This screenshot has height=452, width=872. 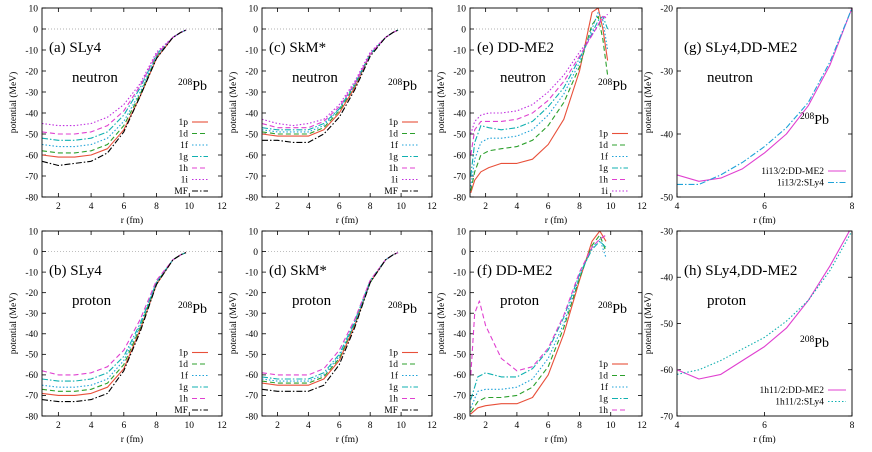 I want to click on series-line-1i132sly4, so click(x=764, y=96).